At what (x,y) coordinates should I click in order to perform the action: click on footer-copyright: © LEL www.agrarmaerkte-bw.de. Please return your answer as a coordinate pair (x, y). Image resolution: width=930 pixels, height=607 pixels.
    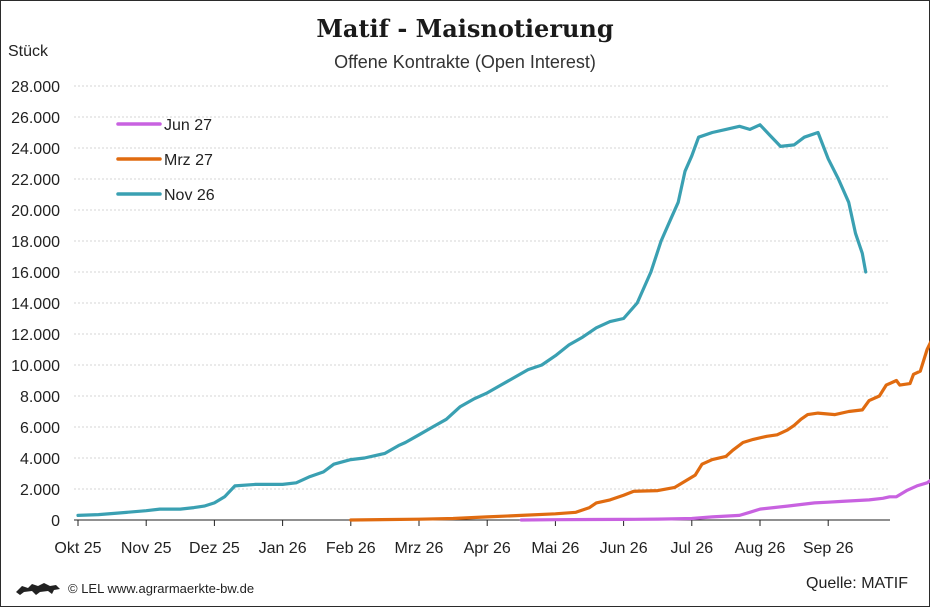
    Looking at the image, I should click on (134, 588).